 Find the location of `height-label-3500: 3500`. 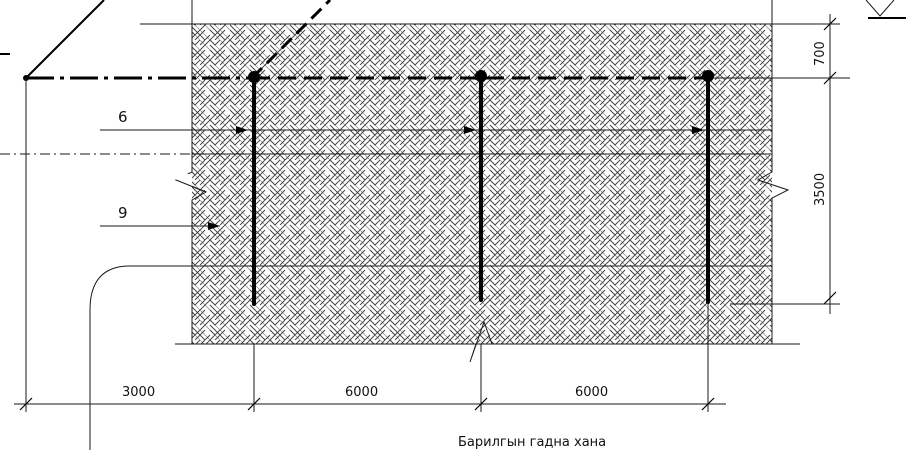

height-label-3500: 3500 is located at coordinates (820, 189).